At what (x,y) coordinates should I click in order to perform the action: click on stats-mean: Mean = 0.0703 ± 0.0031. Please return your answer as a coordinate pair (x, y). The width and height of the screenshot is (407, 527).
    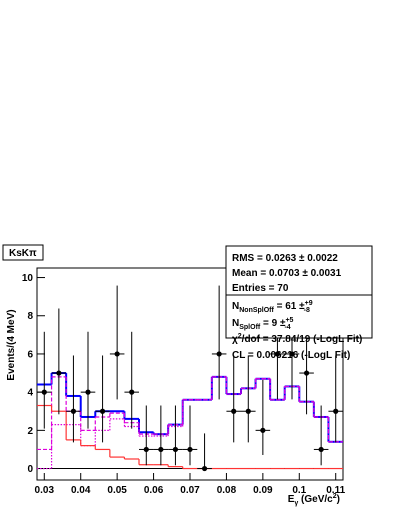
    Looking at the image, I should click on (287, 273).